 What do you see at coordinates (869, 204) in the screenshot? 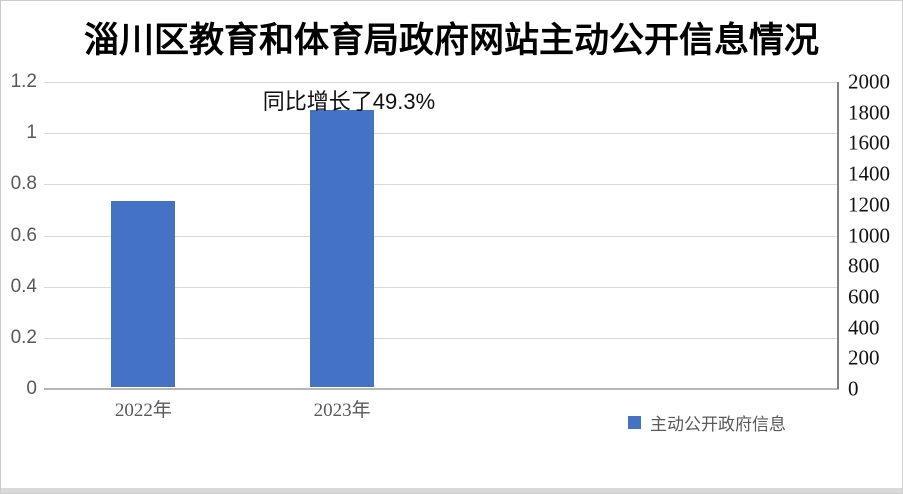
I see `right-tick-label: 1200` at bounding box center [869, 204].